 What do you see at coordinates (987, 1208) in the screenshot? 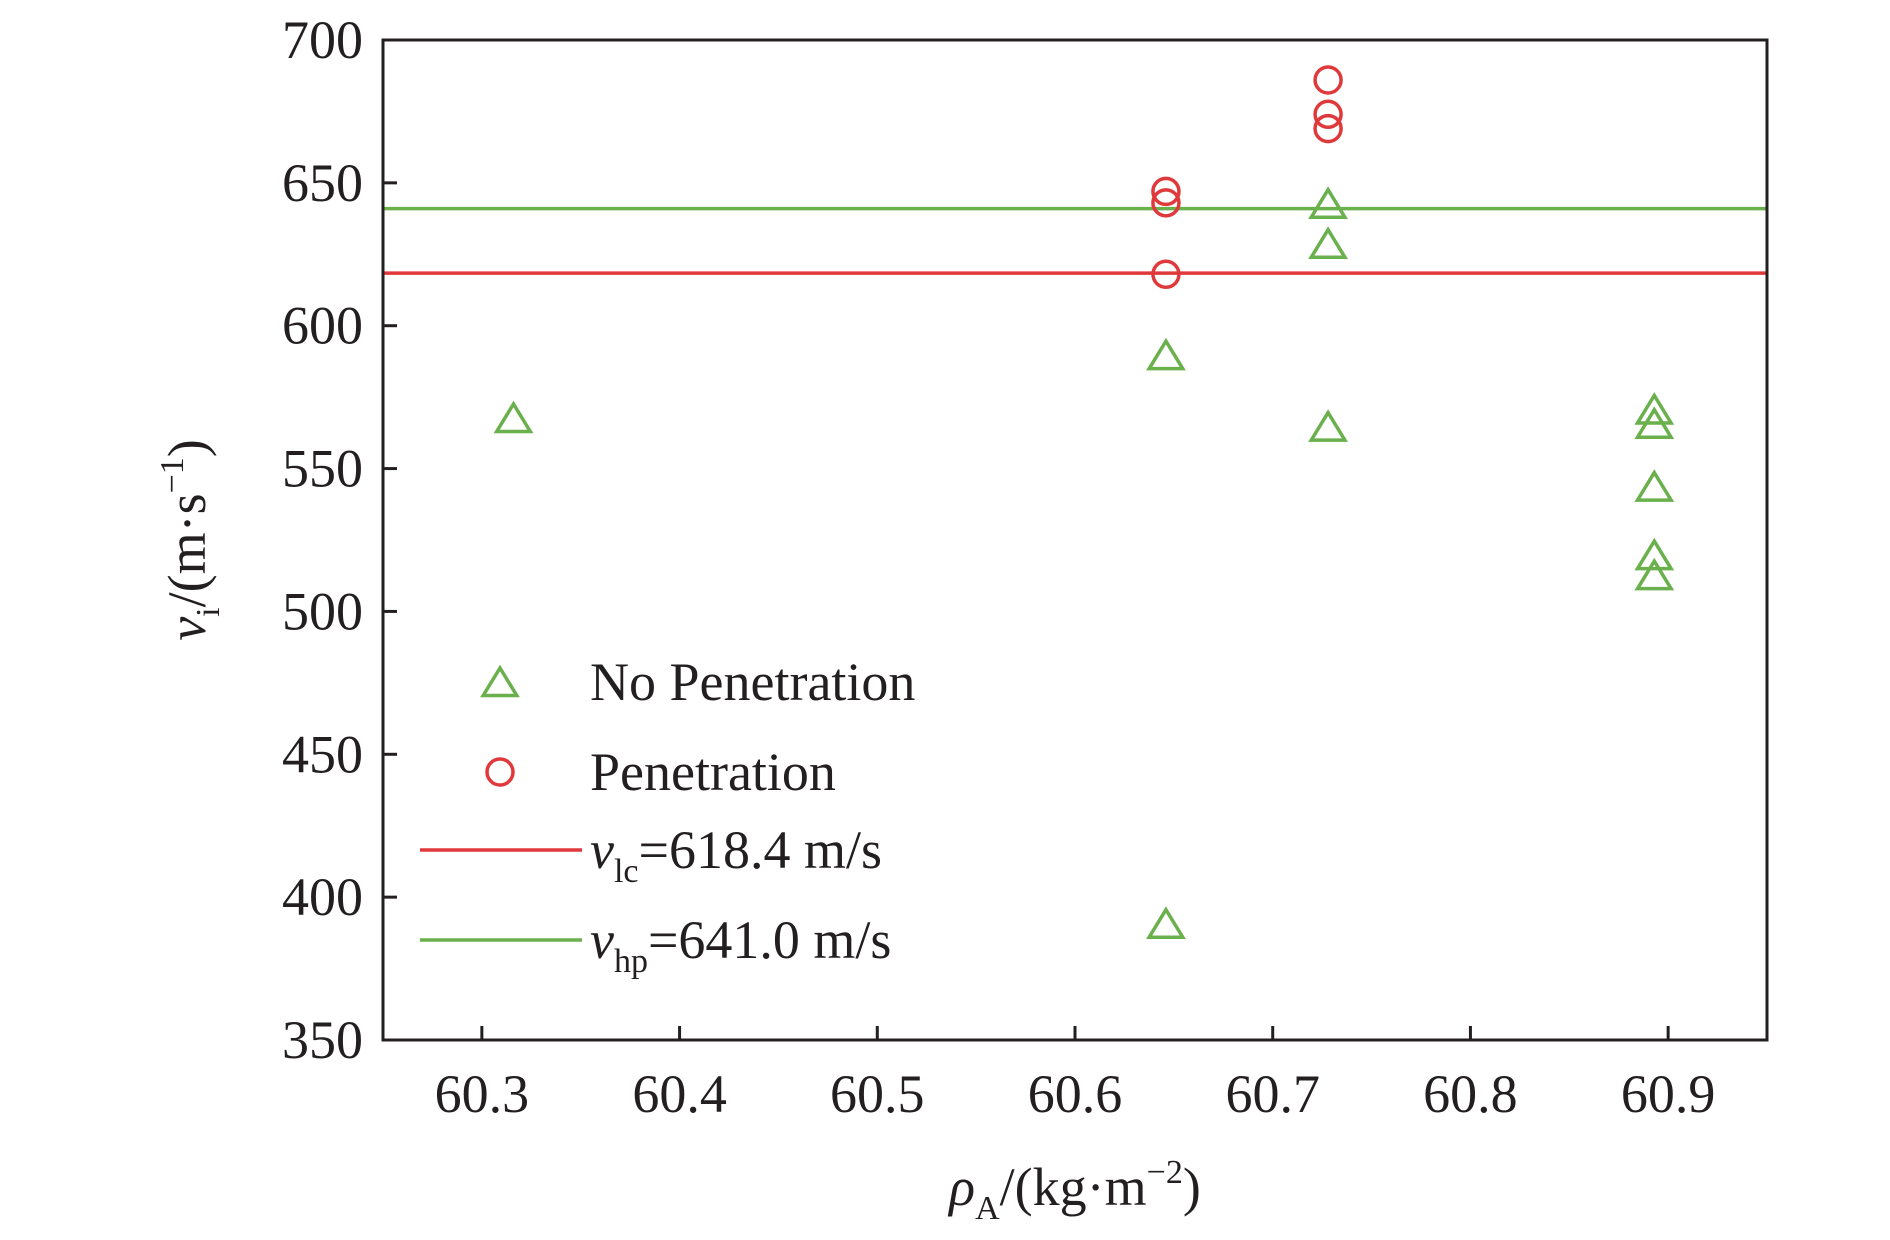
I see `x-axis-title-subscript: A` at bounding box center [987, 1208].